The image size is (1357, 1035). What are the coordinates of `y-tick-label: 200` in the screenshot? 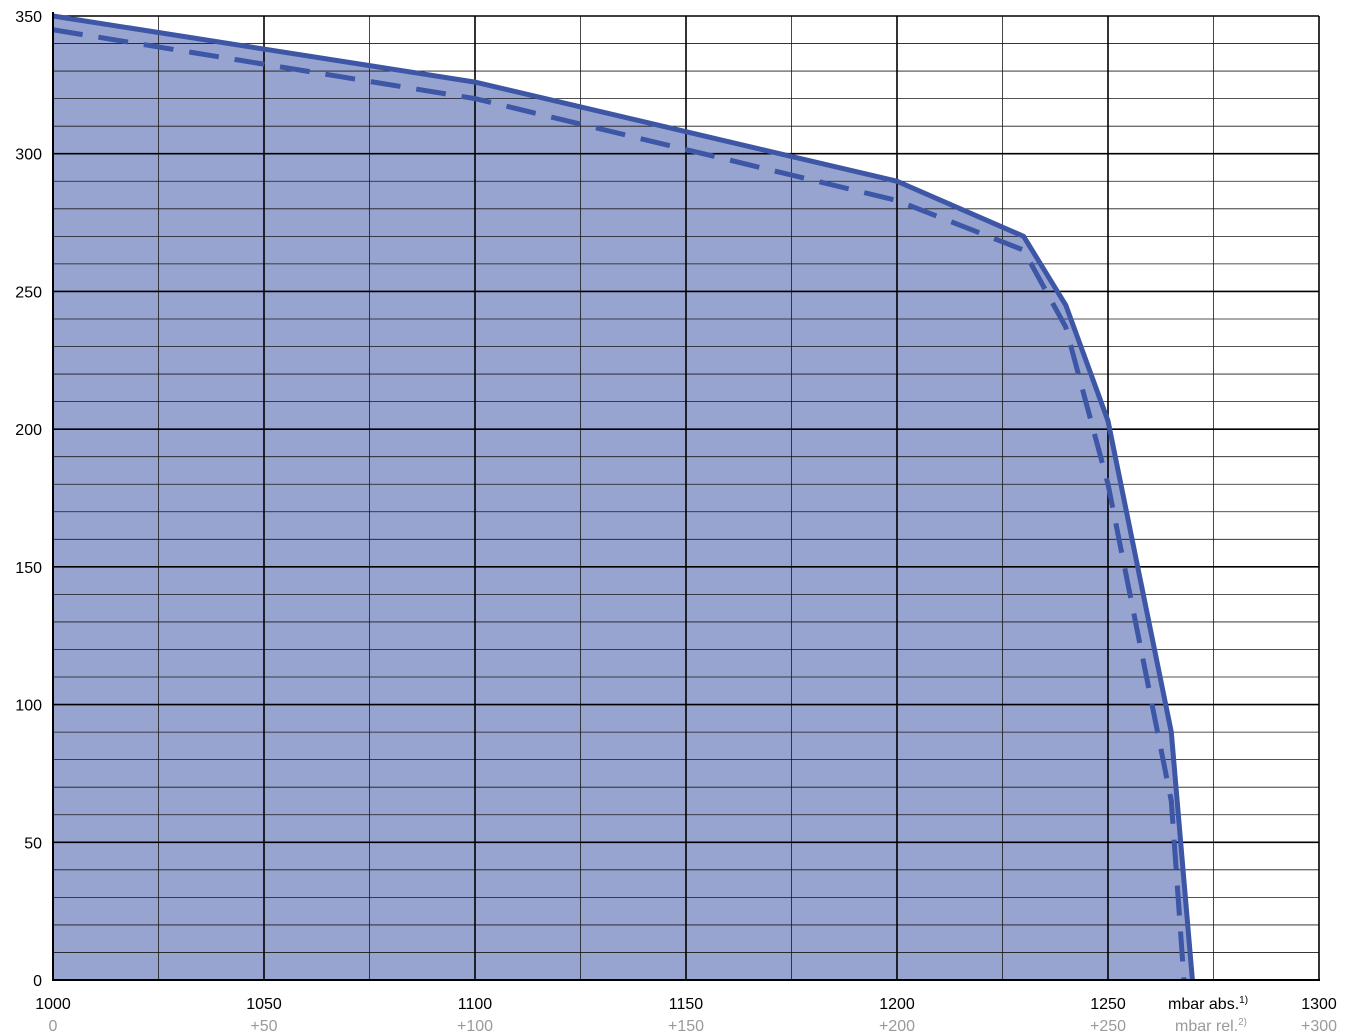 It's located at (28, 430).